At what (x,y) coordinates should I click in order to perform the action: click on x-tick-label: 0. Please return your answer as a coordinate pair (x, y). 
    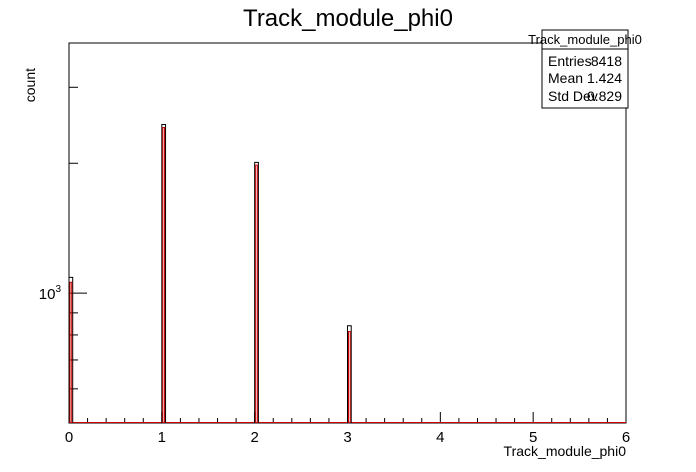
    Looking at the image, I should click on (69, 437).